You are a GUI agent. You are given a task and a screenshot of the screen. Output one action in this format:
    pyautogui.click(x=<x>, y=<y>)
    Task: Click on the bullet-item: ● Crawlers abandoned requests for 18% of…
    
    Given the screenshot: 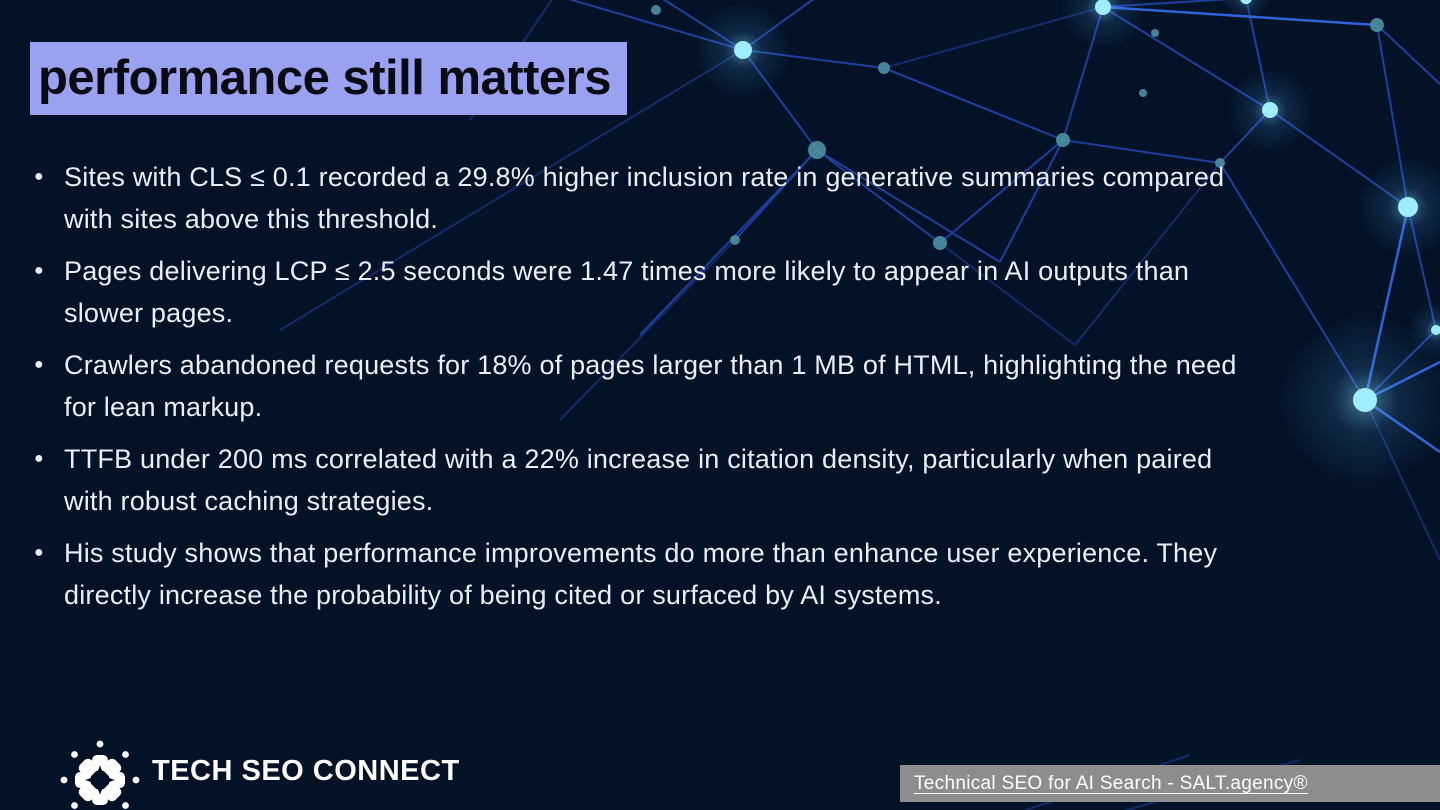 What is the action you would take?
    pyautogui.click(x=641, y=386)
    